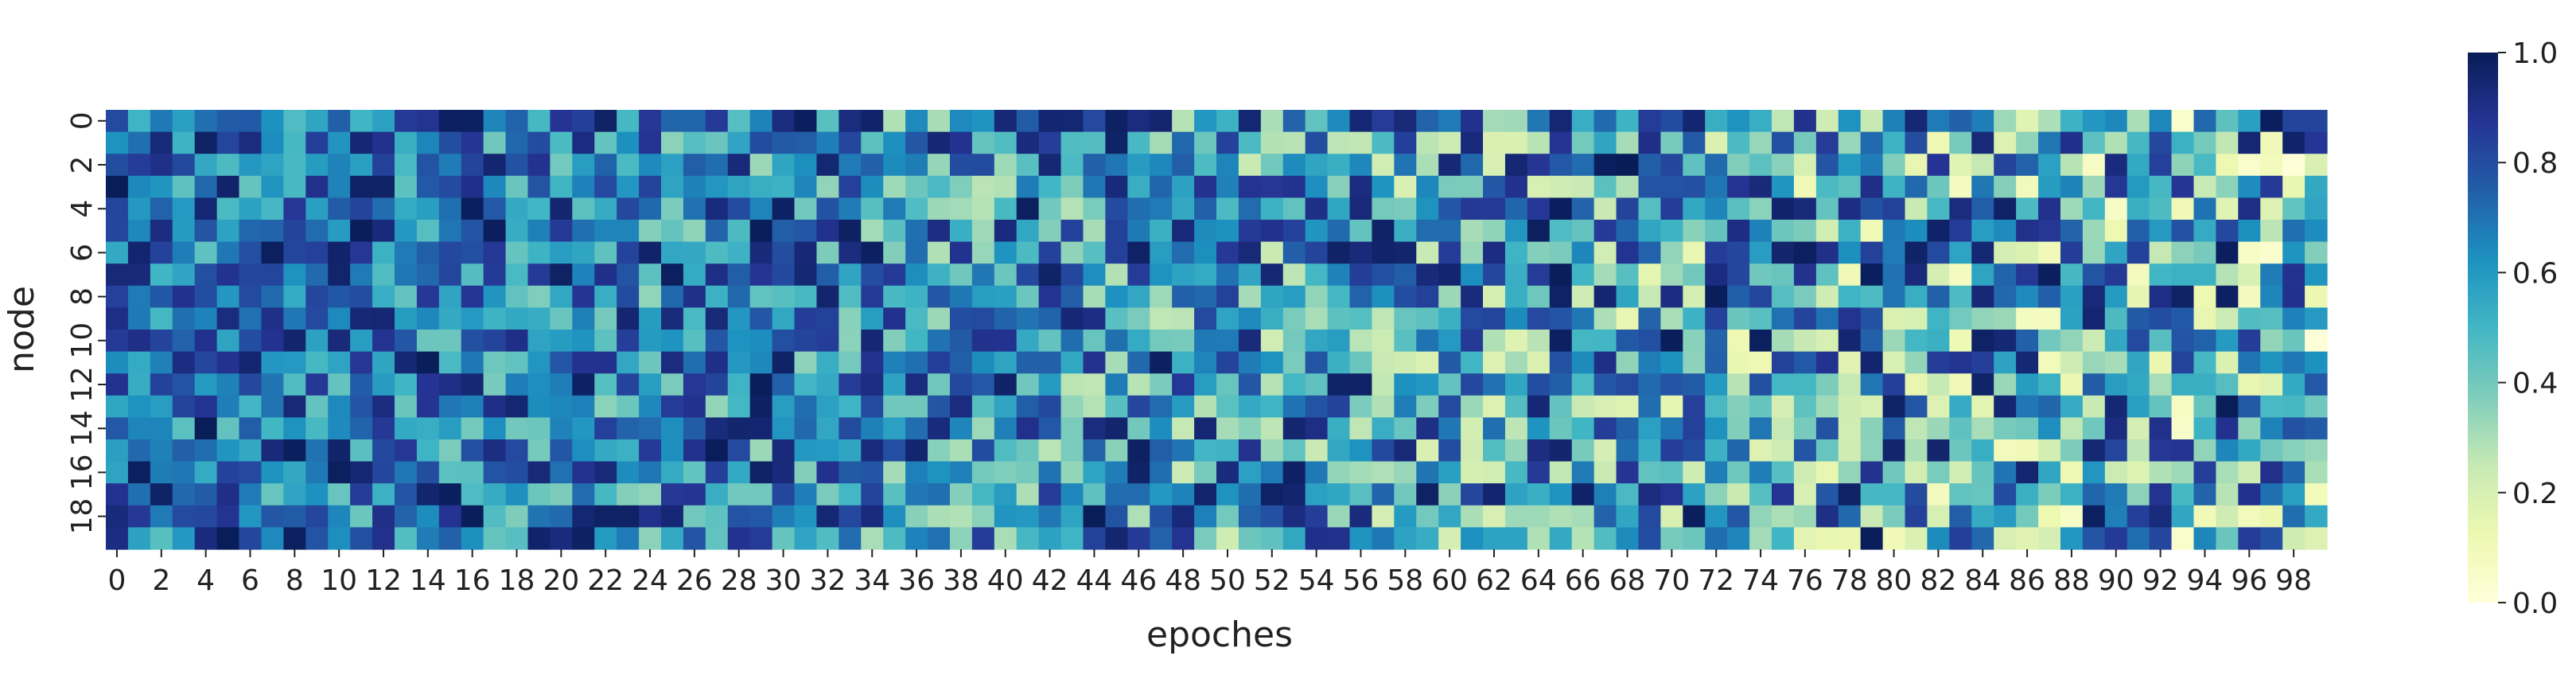 This screenshot has height=683, width=2576. What do you see at coordinates (2535, 163) in the screenshot?
I see `colorbar-tick-label: 0.8` at bounding box center [2535, 163].